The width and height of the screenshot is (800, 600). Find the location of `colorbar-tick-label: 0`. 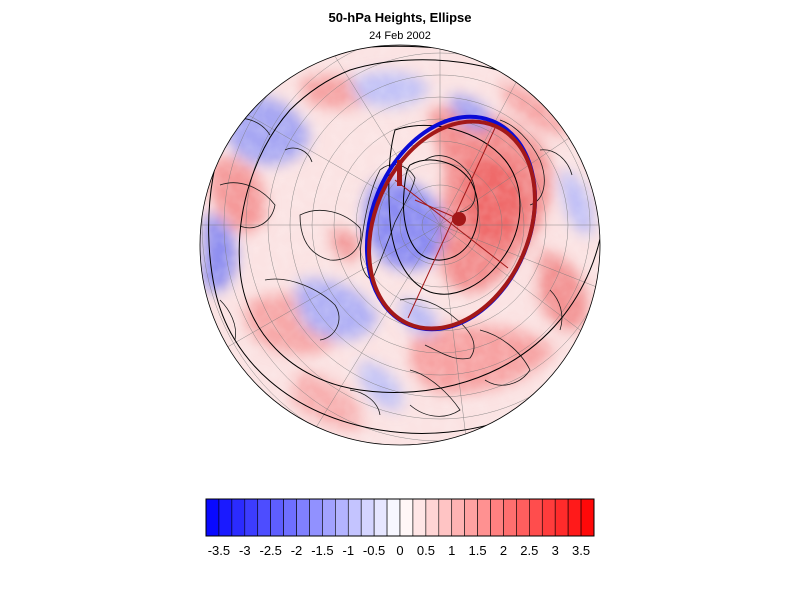

colorbar-tick-label: 0 is located at coordinates (399, 550).